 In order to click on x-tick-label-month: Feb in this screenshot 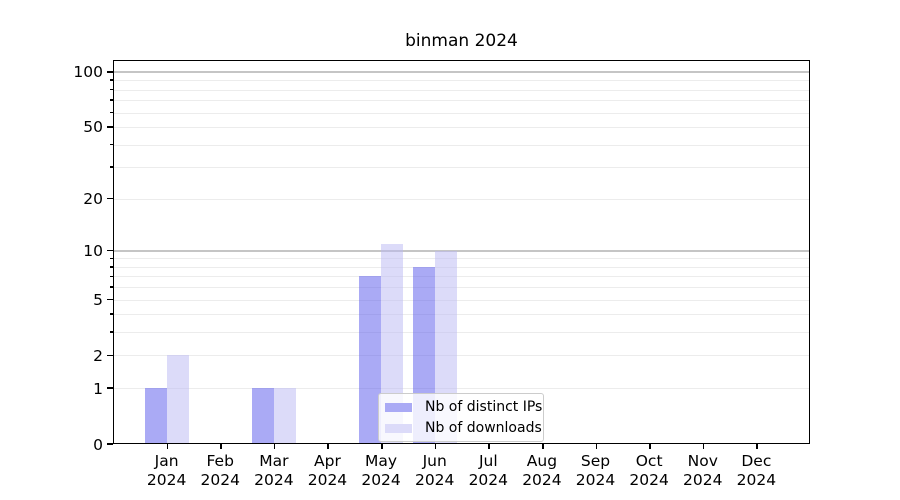, I will do `click(220, 461)`.